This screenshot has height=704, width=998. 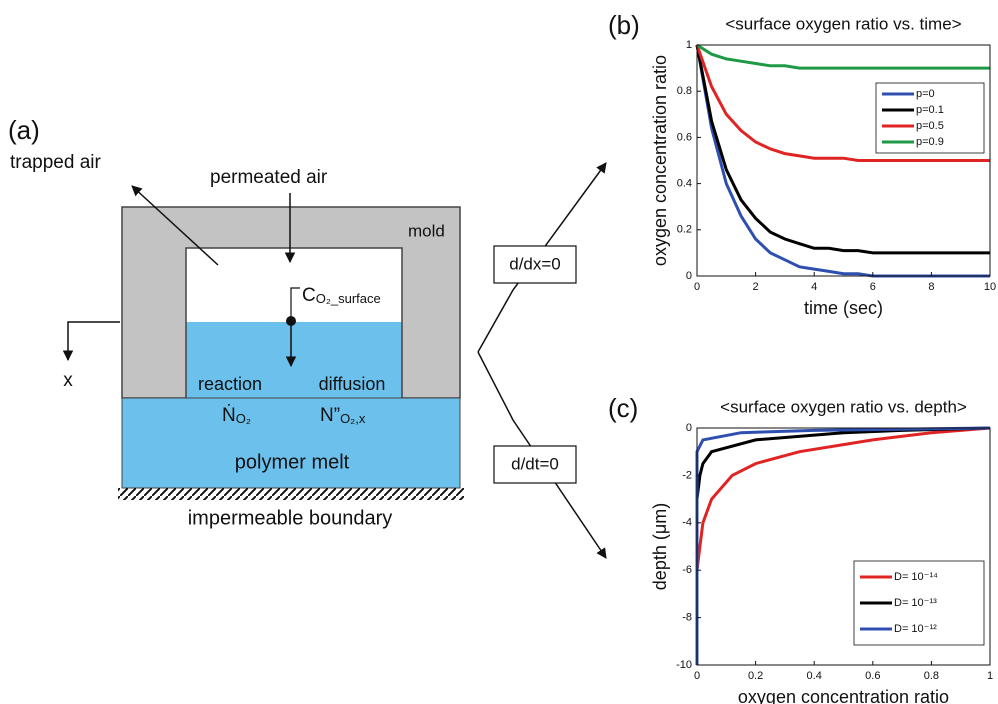 I want to click on y-tick-label: -4, so click(x=687, y=523).